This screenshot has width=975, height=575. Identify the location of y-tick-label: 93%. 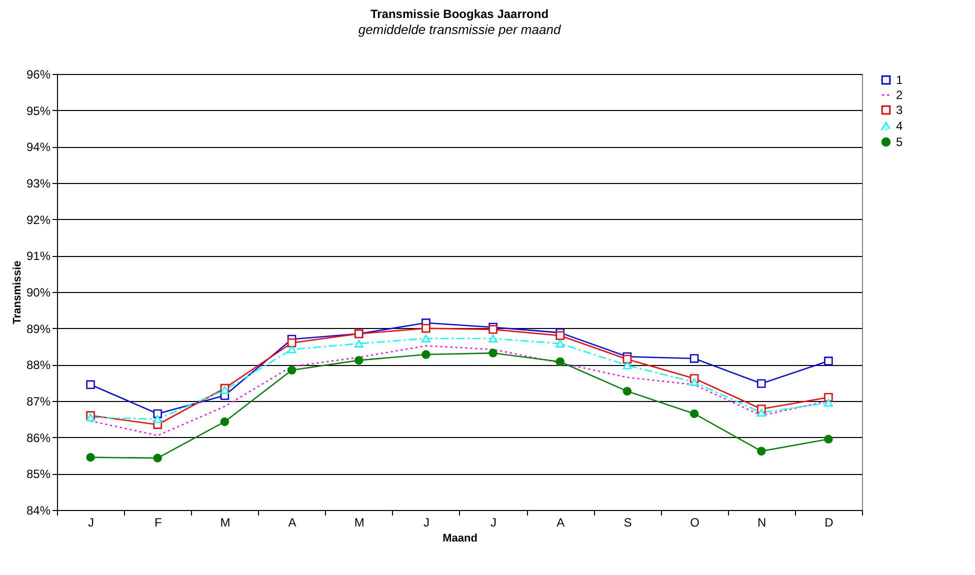
(38, 183).